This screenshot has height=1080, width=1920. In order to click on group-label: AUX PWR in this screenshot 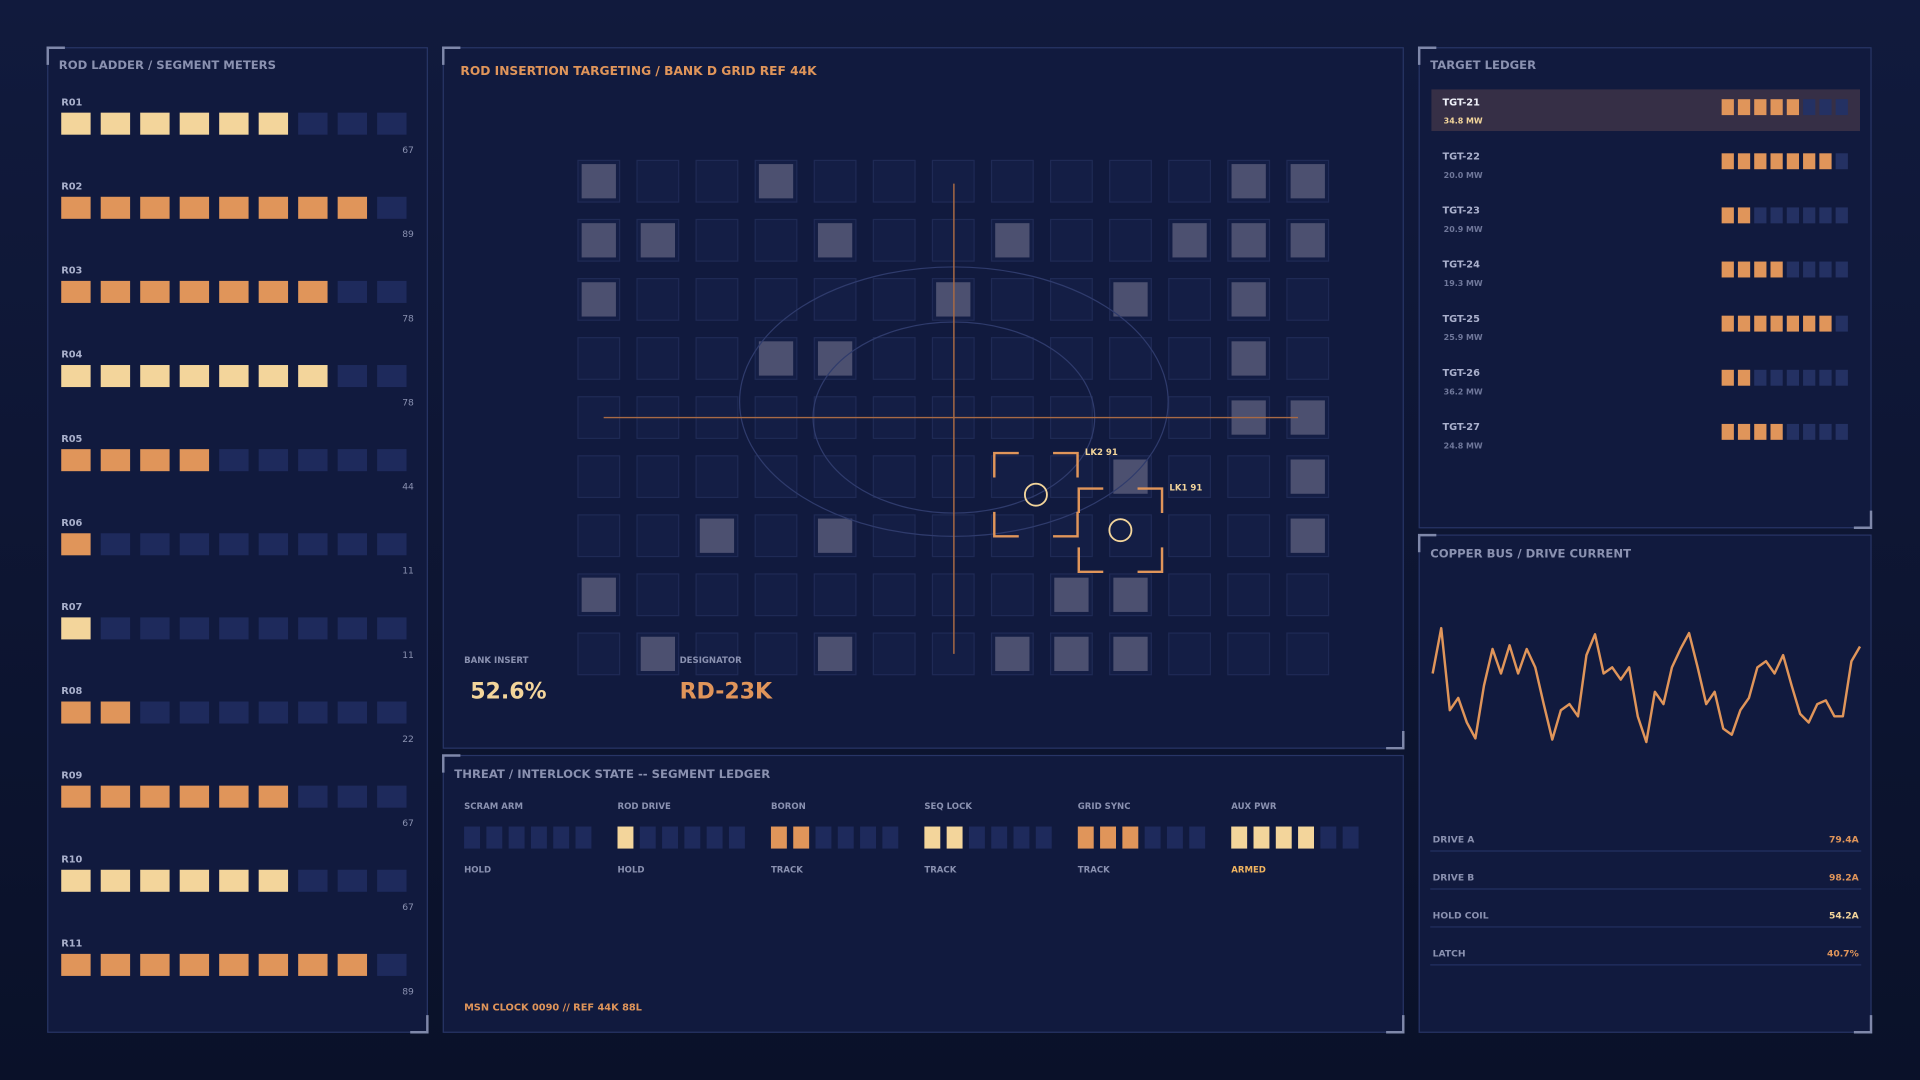, I will do `click(1254, 807)`.